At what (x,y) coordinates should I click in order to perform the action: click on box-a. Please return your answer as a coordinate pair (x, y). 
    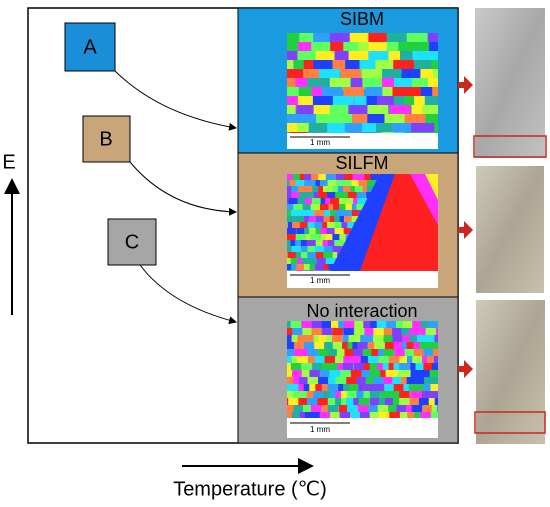
    Looking at the image, I should click on (90, 47).